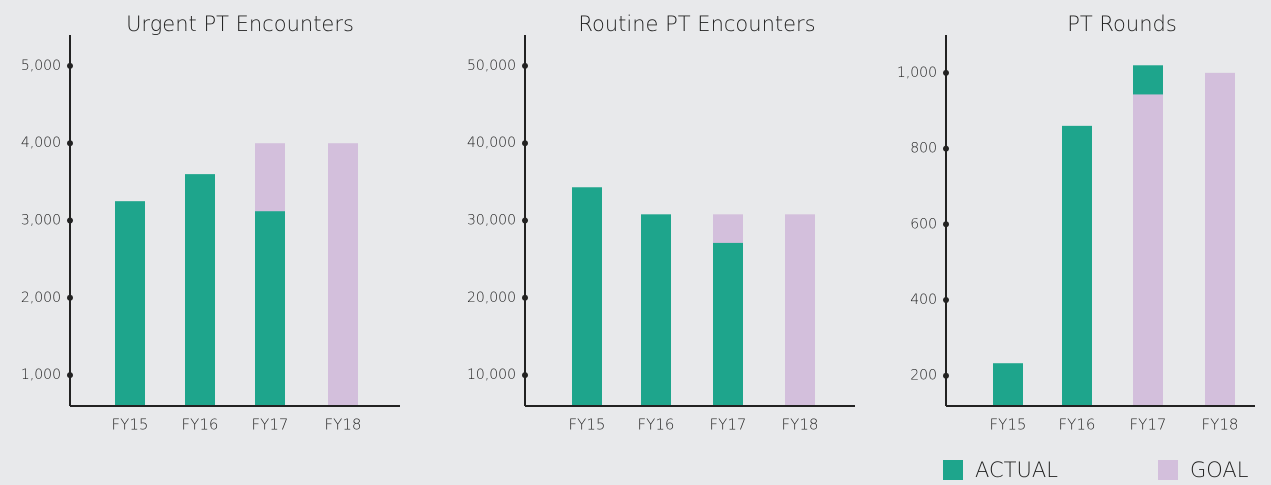 This screenshot has width=1271, height=485. I want to click on chart-title: PT Rounds, so click(1122, 24).